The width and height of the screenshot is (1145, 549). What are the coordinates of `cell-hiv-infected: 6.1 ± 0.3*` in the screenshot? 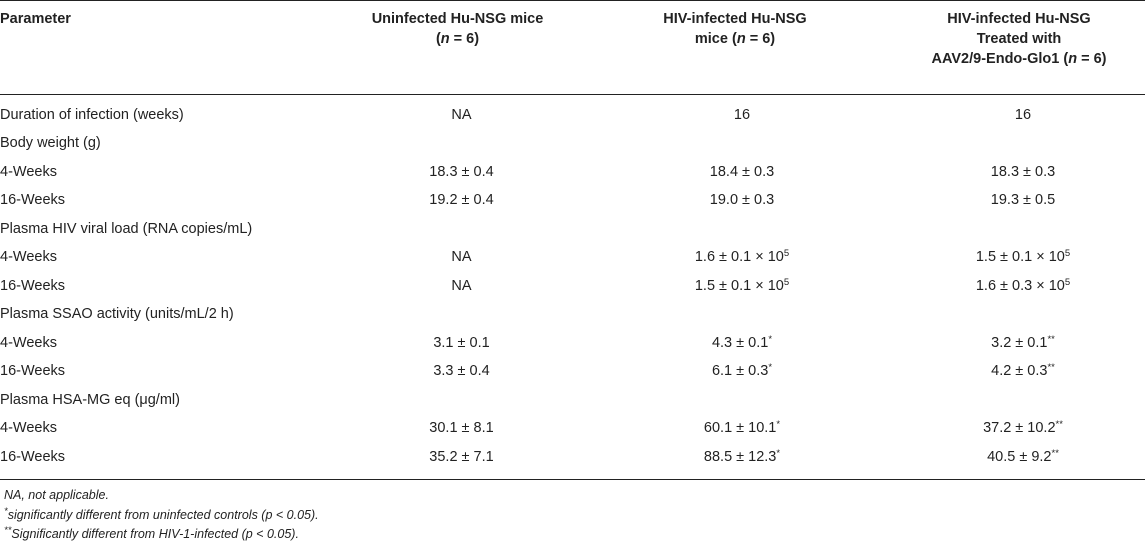 It's located at (735, 371).